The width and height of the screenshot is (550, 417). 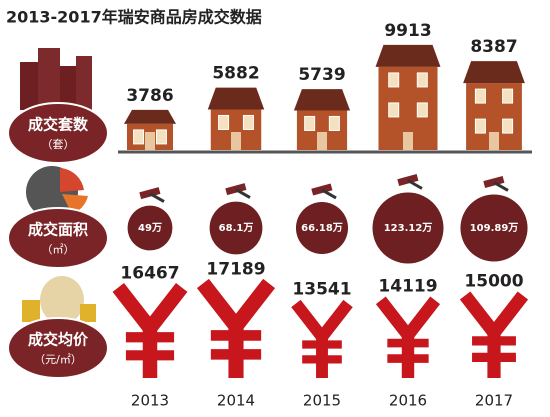 I want to click on value-label: 49万, so click(x=150, y=228).